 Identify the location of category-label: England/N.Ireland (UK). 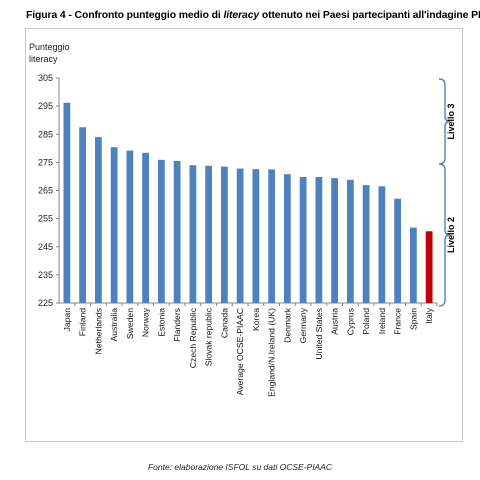
(272, 352).